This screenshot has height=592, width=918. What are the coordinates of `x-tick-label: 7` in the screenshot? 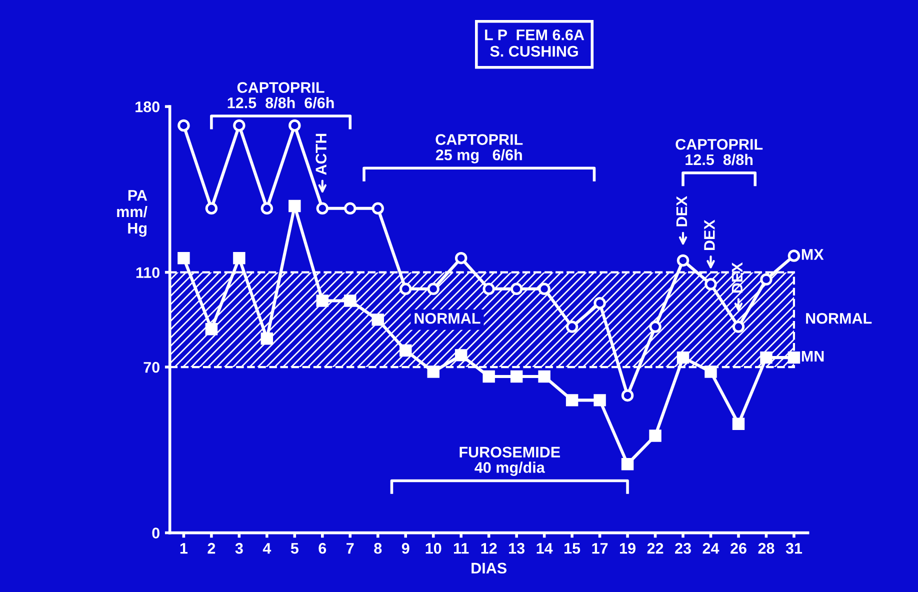 It's located at (350, 548).